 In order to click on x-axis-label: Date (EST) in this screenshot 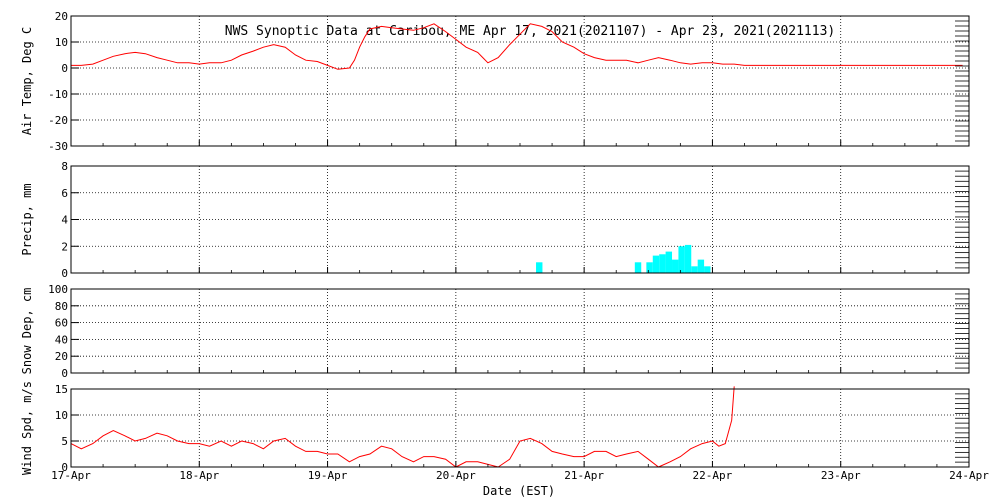, I will do `click(519, 491)`.